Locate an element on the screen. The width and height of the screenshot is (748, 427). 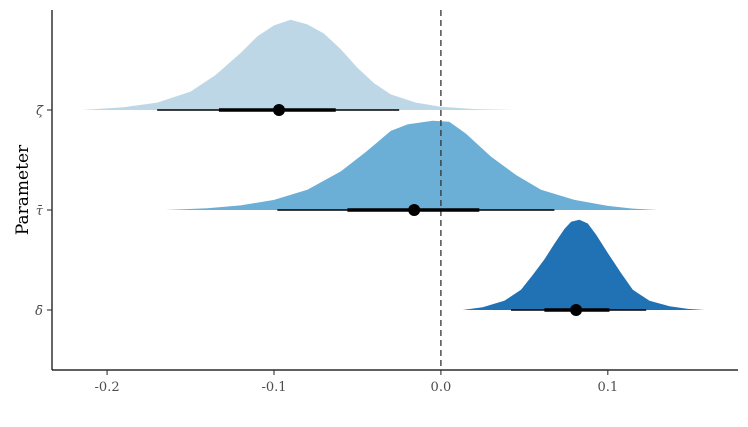
y-axis-ticks: ζ̄ τ̄ δ̄ is located at coordinates (43, 211).